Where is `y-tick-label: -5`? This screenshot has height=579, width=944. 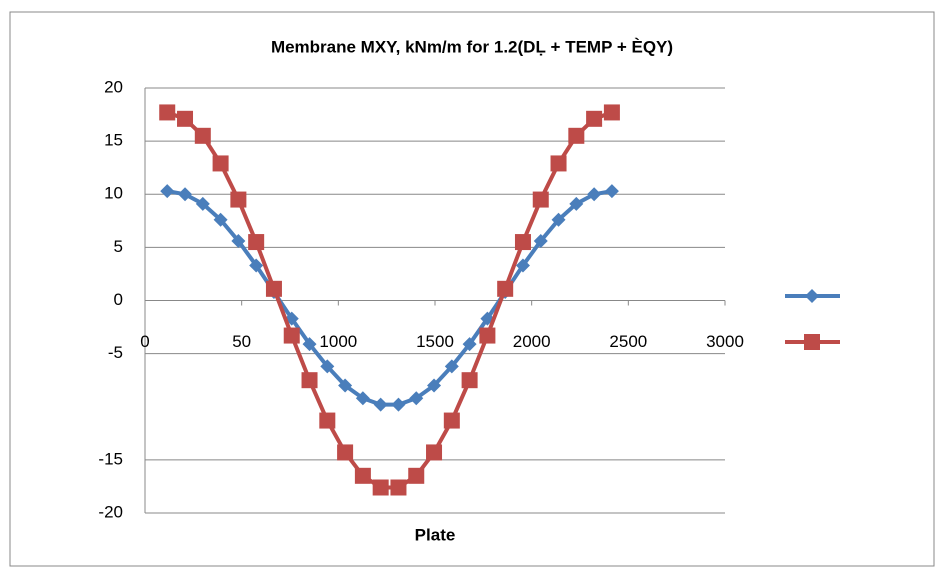 y-tick-label: -5 is located at coordinates (115, 352).